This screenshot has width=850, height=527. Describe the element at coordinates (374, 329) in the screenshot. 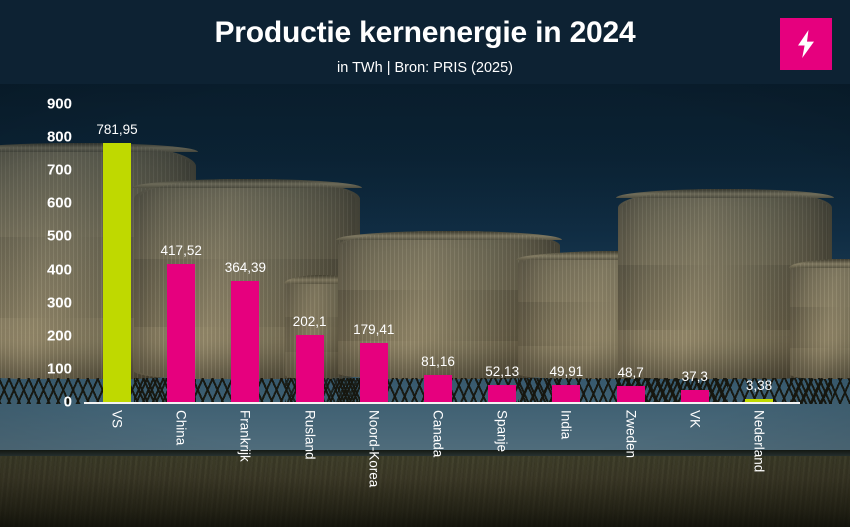

I see `bar-value-label: 179,41` at that location.